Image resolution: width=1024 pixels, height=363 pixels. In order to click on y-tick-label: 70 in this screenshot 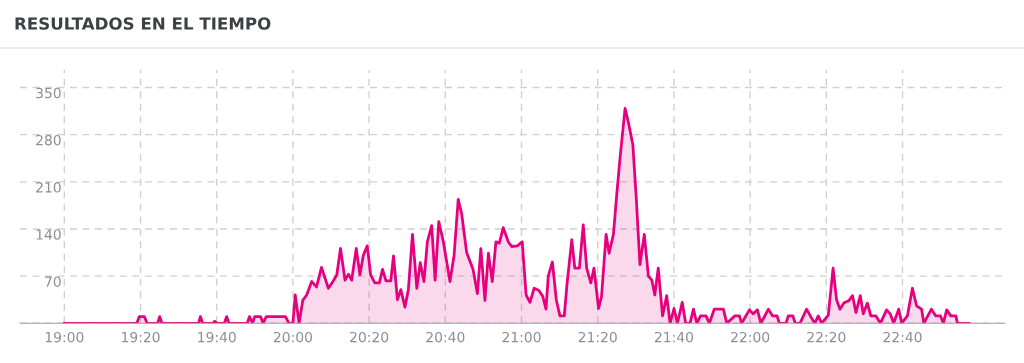, I will do `click(53, 281)`.